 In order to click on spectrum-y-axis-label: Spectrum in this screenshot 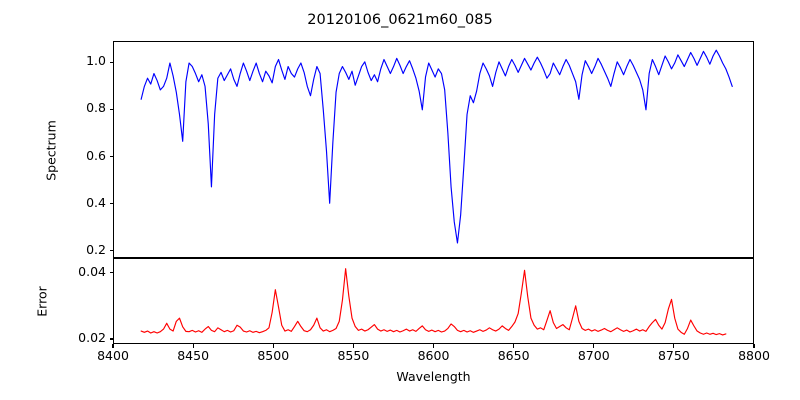, I will do `click(51, 150)`.